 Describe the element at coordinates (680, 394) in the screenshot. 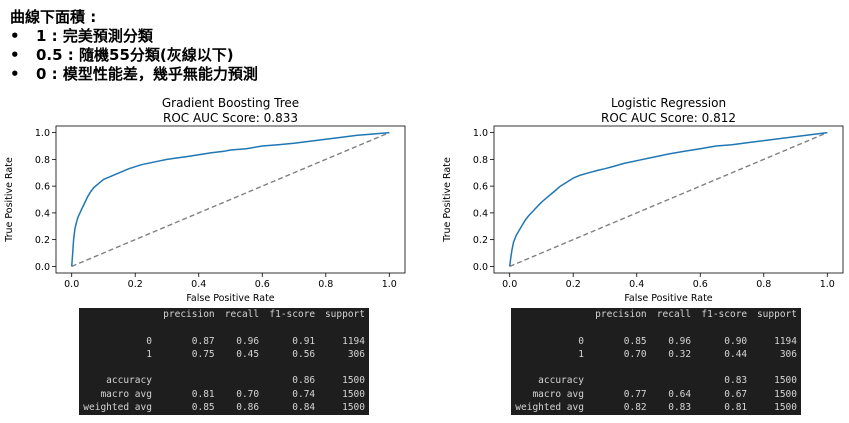

I see `report-cell: 0.64` at that location.